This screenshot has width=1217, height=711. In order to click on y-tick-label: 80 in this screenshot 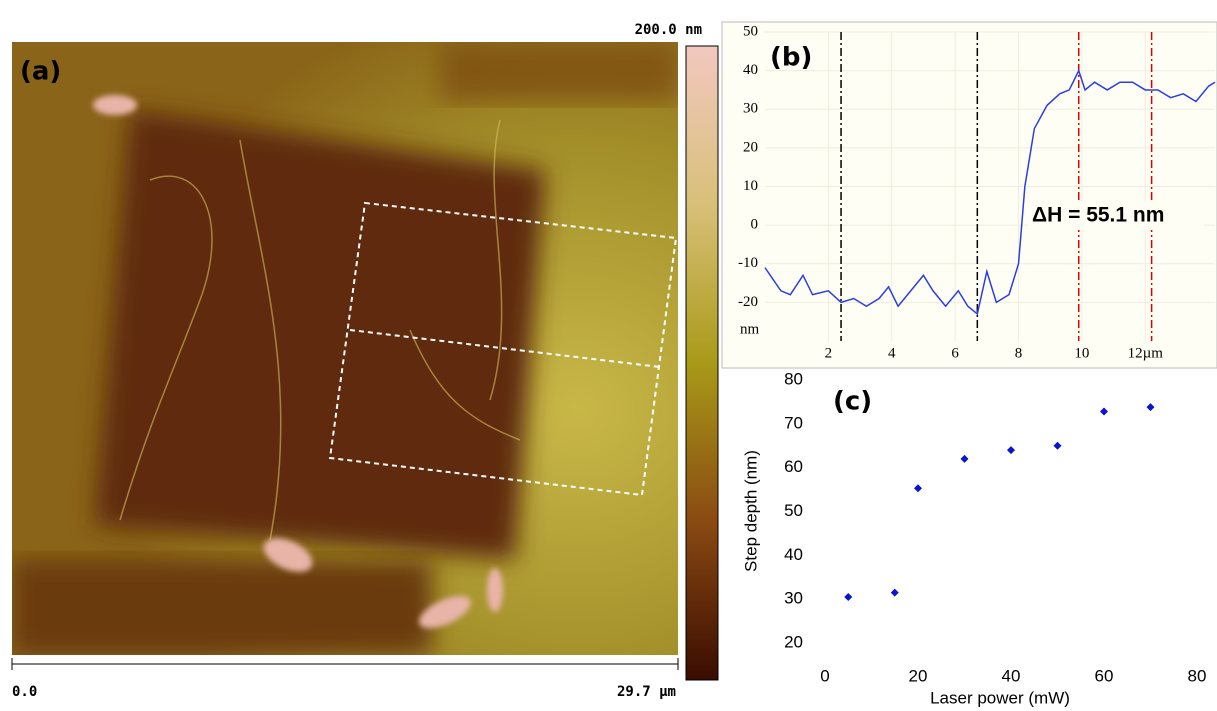, I will do `click(793, 378)`.